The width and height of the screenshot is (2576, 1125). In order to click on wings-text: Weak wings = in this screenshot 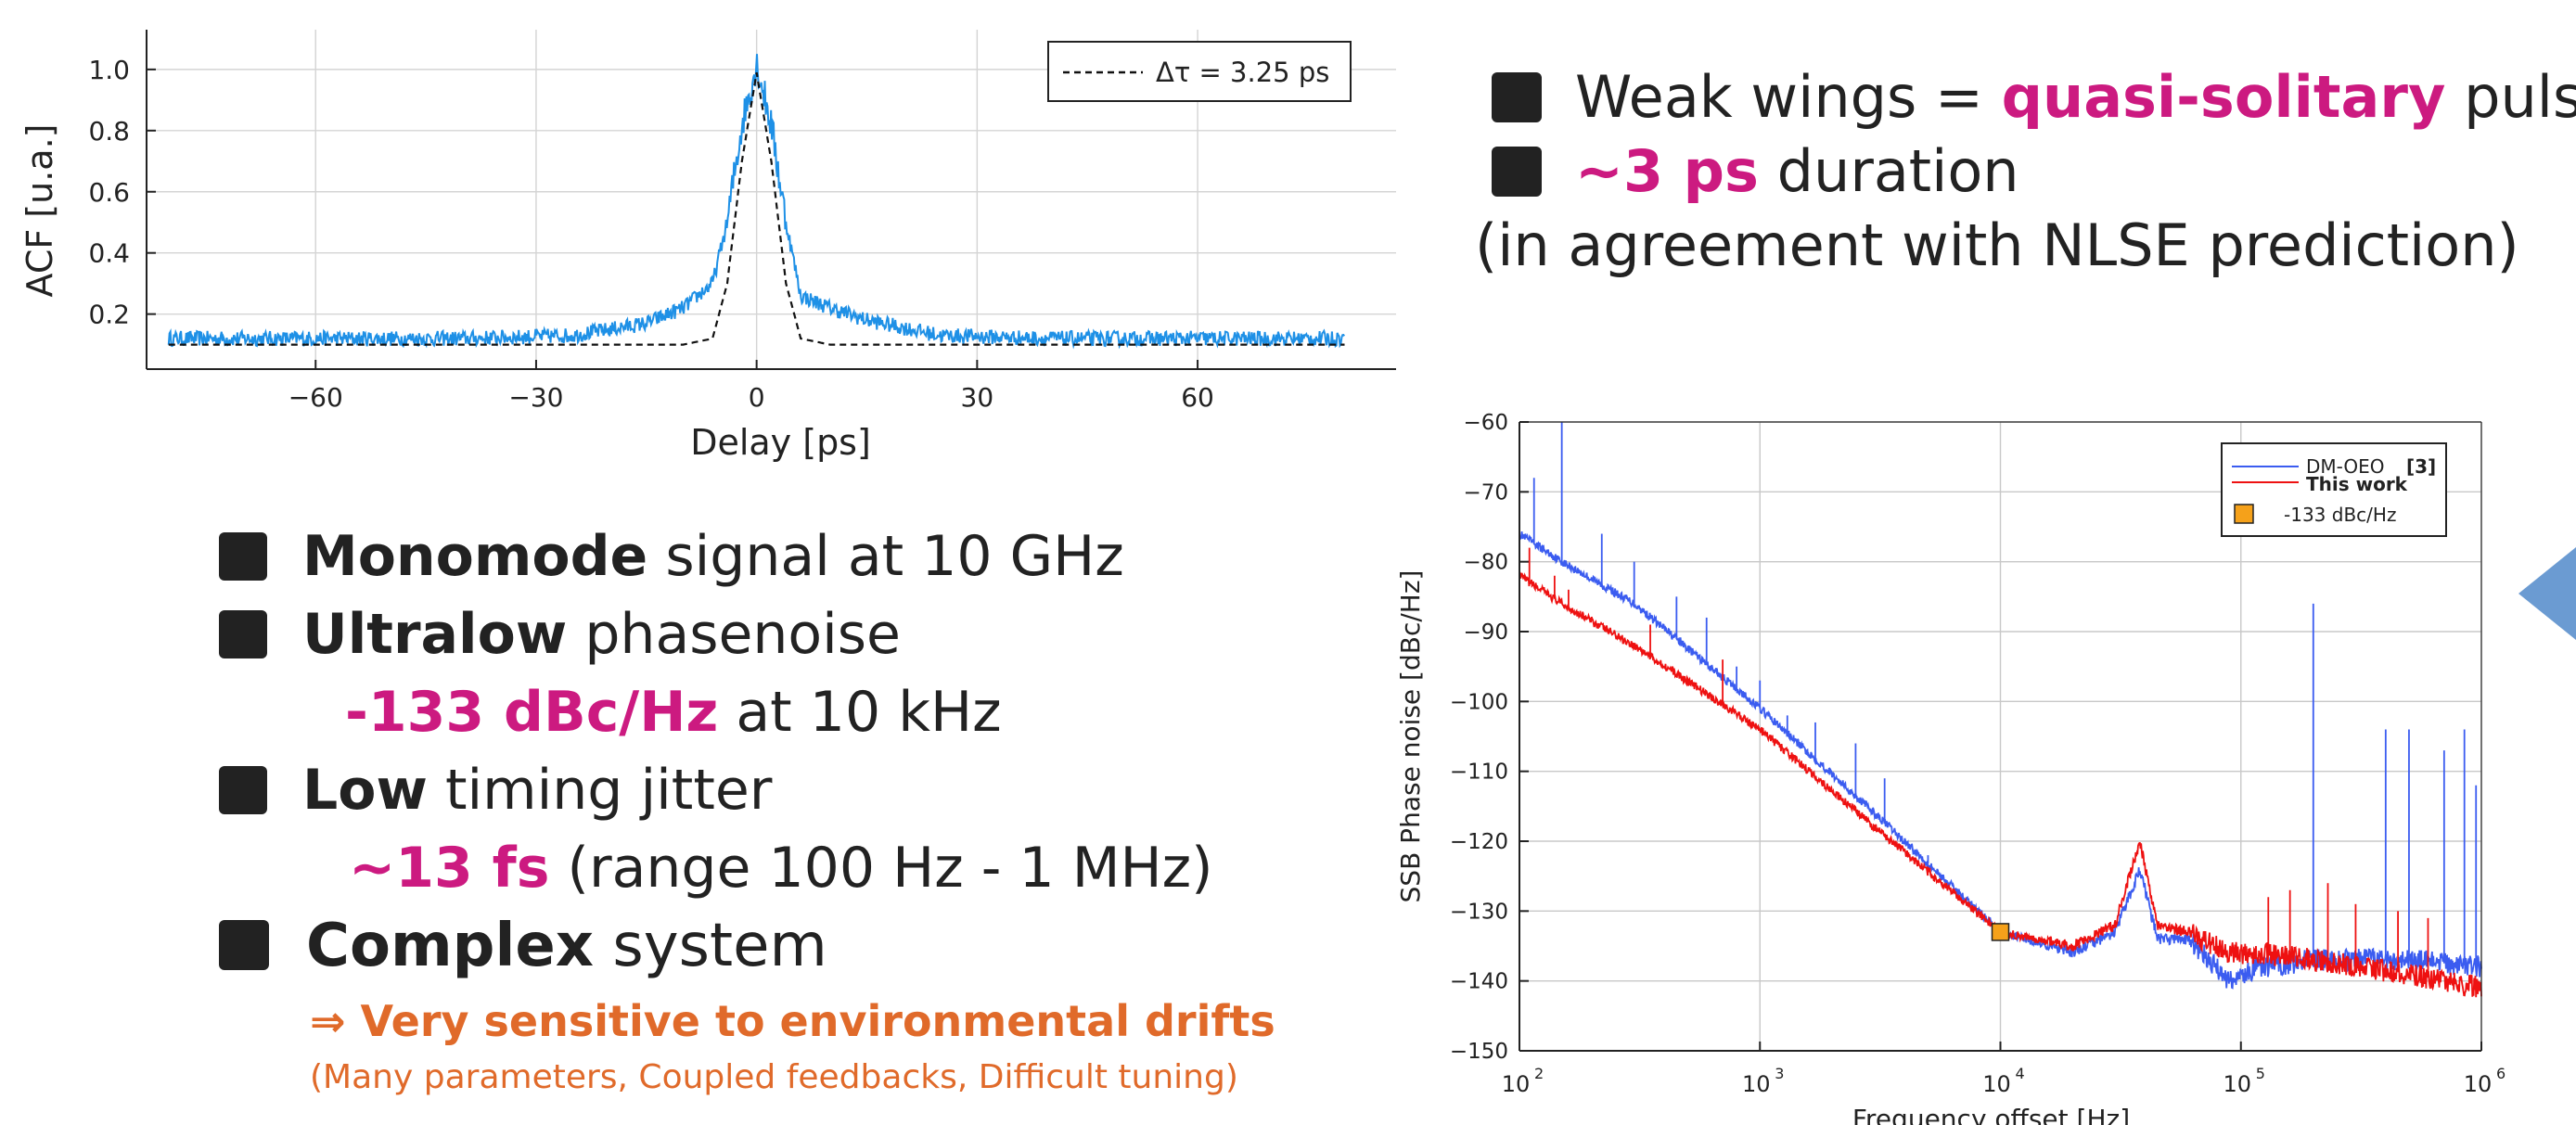, I will do `click(1788, 97)`.